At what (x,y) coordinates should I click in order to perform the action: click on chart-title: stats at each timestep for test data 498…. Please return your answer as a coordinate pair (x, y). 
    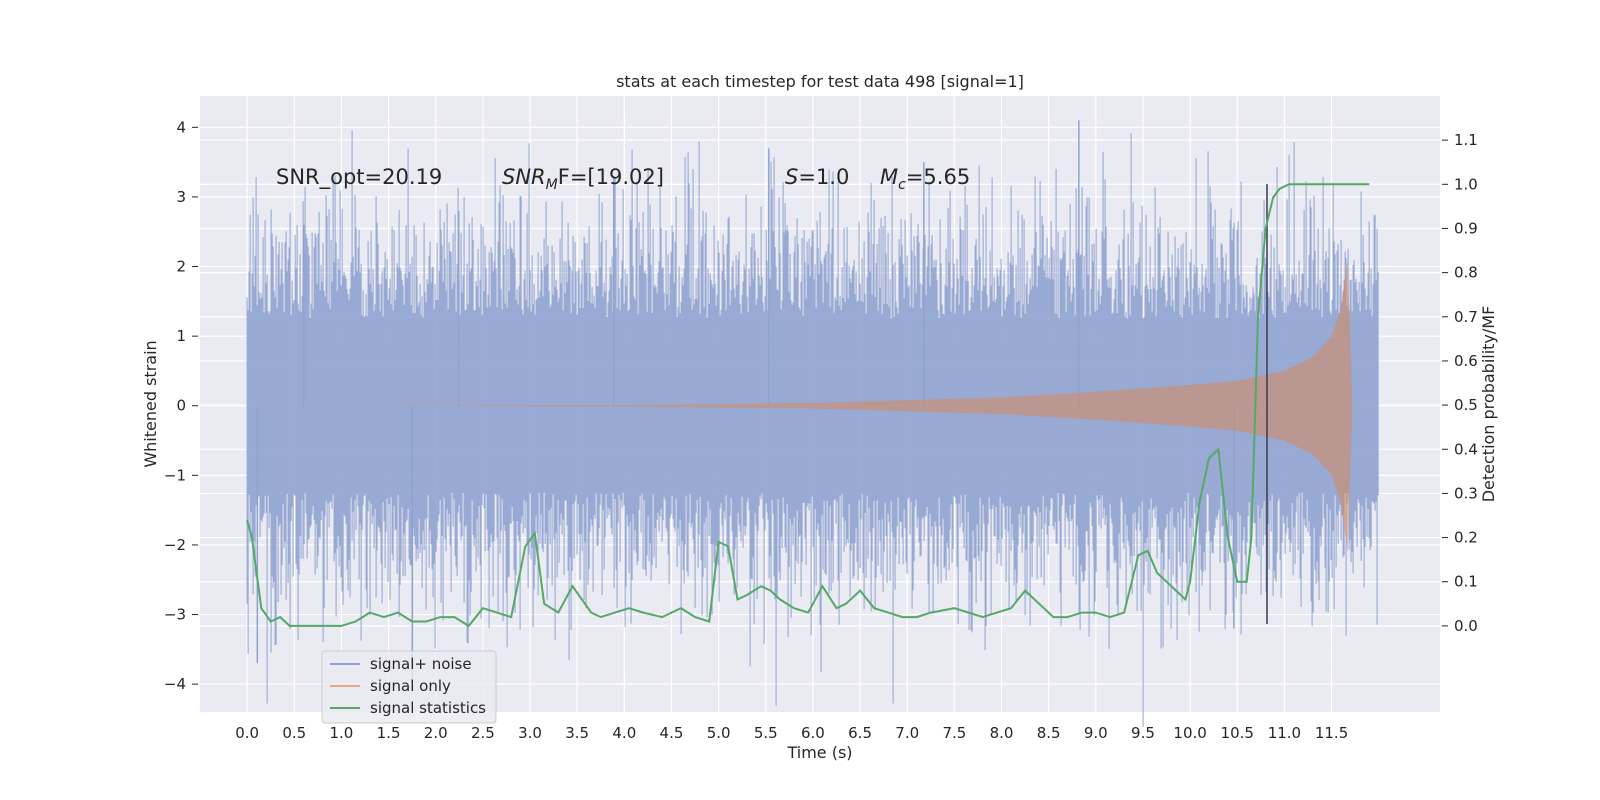
    Looking at the image, I should click on (820, 81).